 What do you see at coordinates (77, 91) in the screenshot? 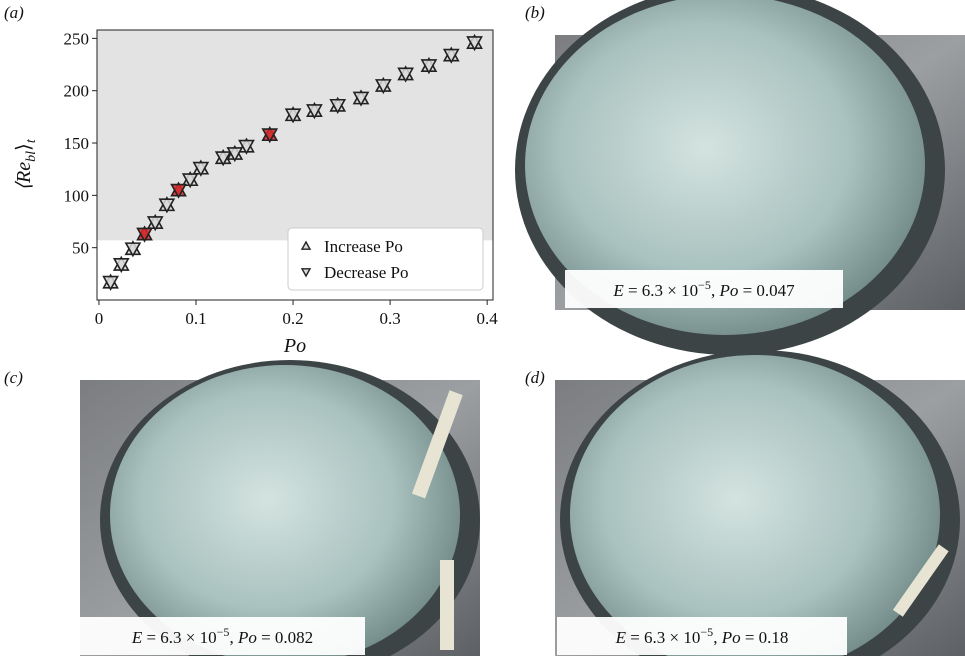
I see `y-tick-label: 200` at bounding box center [77, 91].